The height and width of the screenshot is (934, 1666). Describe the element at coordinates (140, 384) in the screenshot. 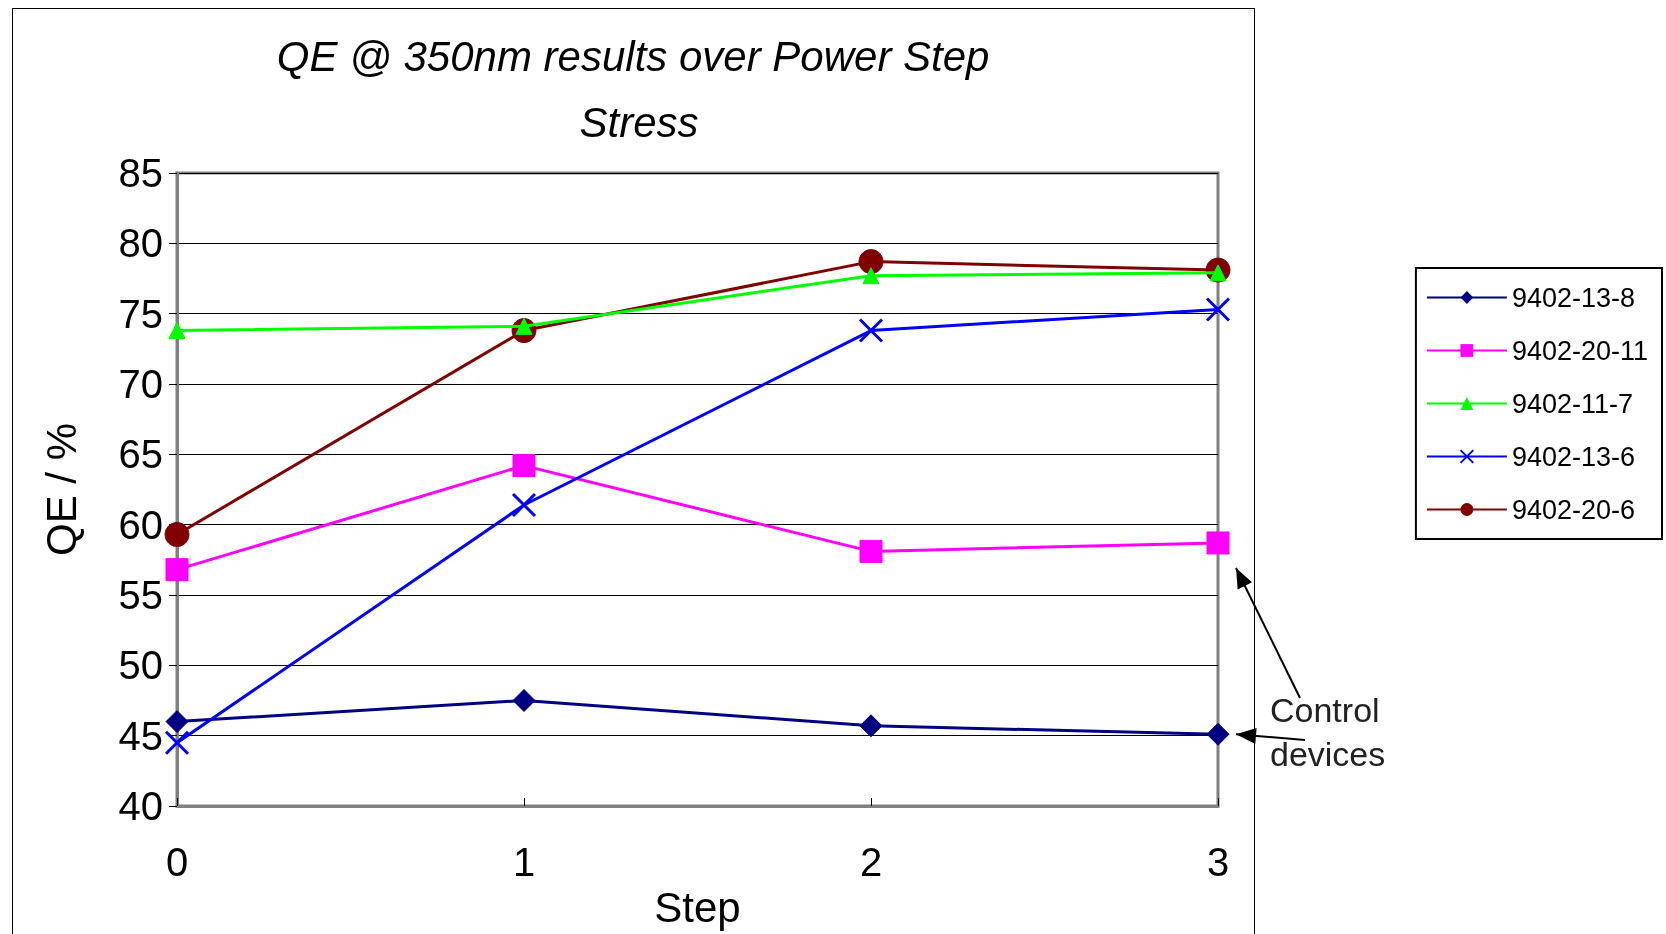

I see `y-tick-label: 70` at that location.